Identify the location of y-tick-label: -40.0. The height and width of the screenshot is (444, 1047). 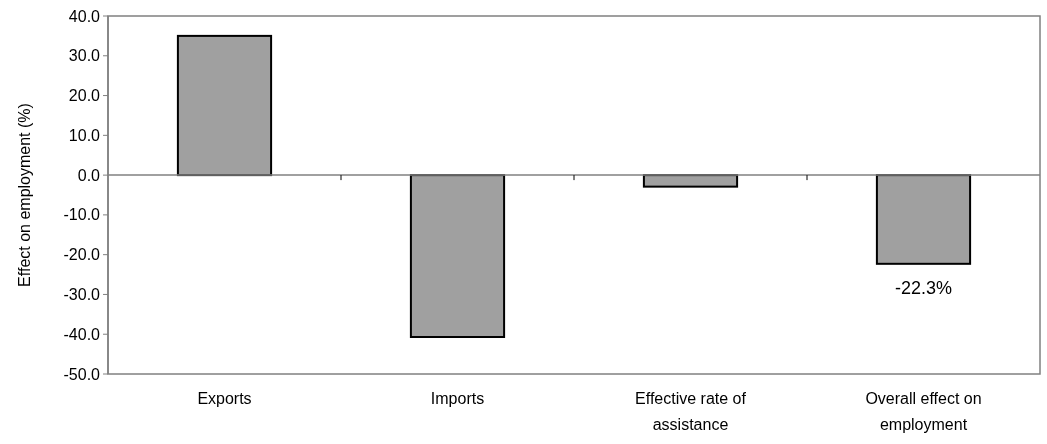
(82, 334).